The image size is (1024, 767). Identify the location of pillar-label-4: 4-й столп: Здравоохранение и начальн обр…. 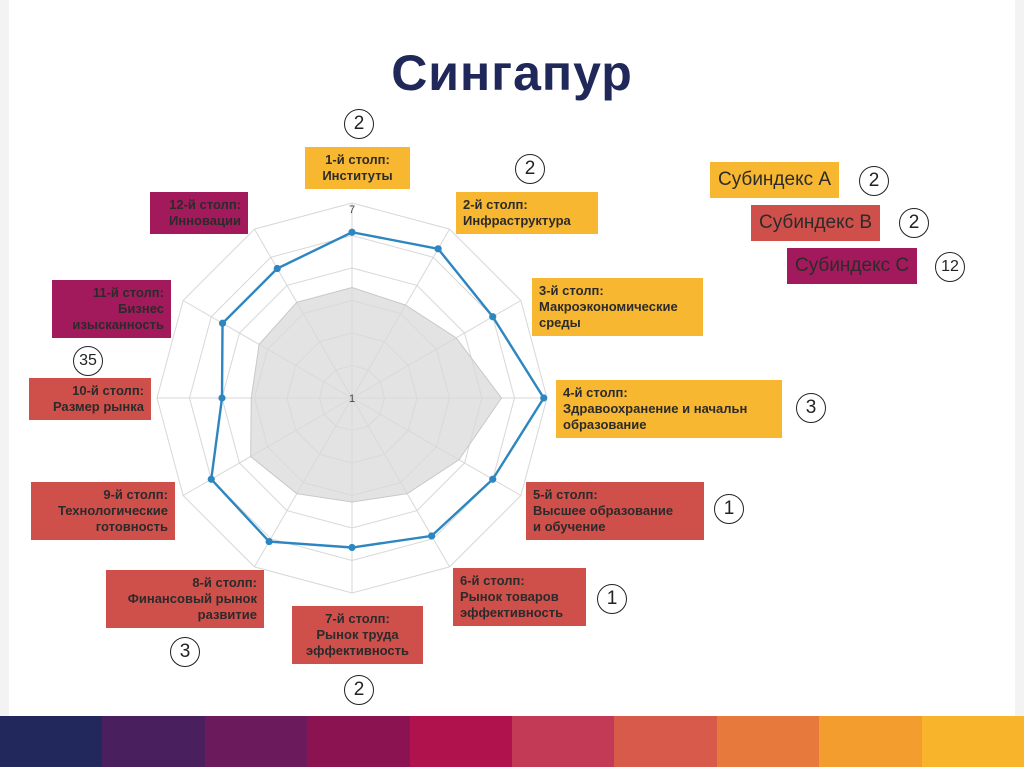
(669, 409).